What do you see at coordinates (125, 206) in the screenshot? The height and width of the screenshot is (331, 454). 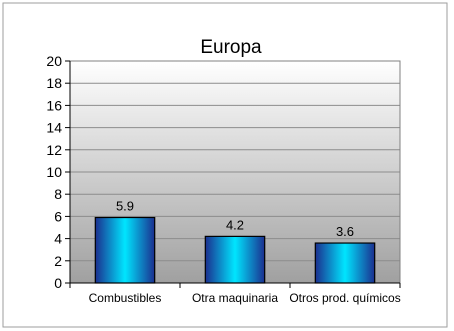 I see `data-label: 5.9` at bounding box center [125, 206].